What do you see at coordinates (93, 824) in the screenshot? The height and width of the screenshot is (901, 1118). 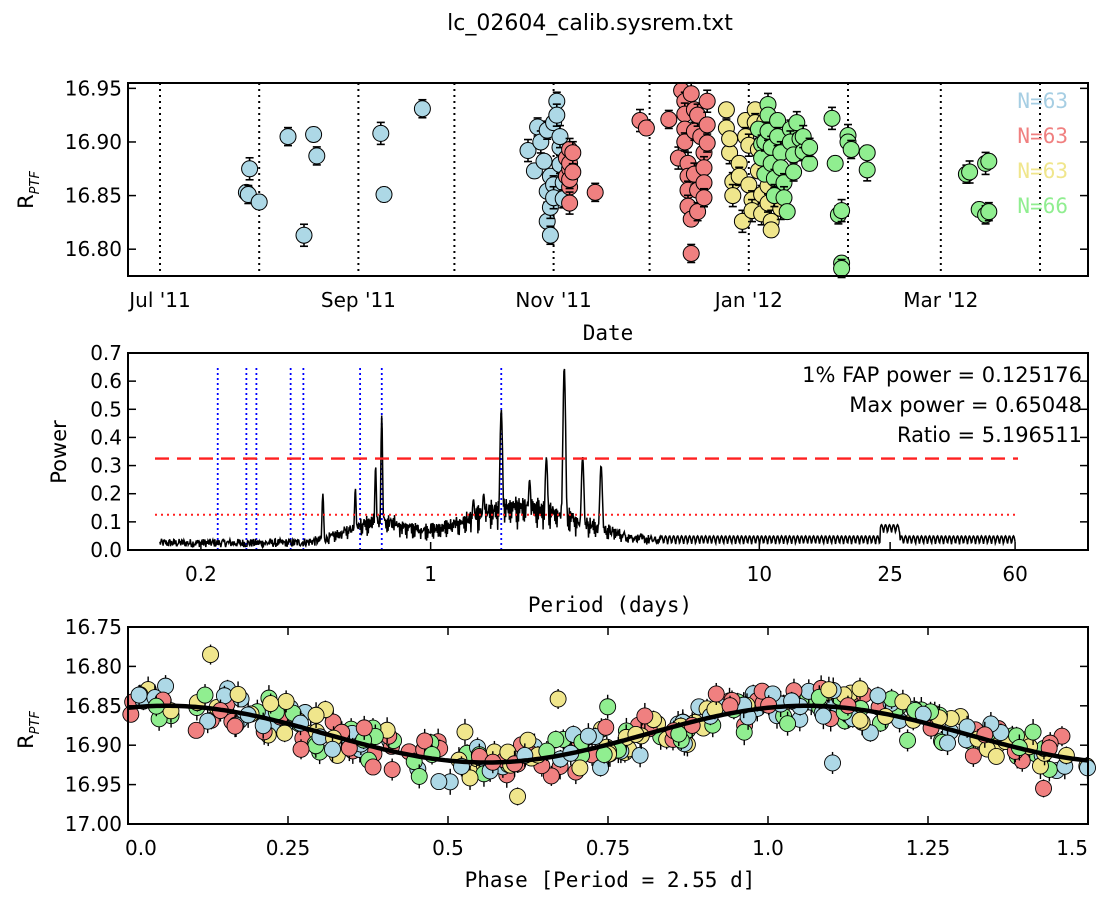 I see `y-tick-label: 17.00` at bounding box center [93, 824].